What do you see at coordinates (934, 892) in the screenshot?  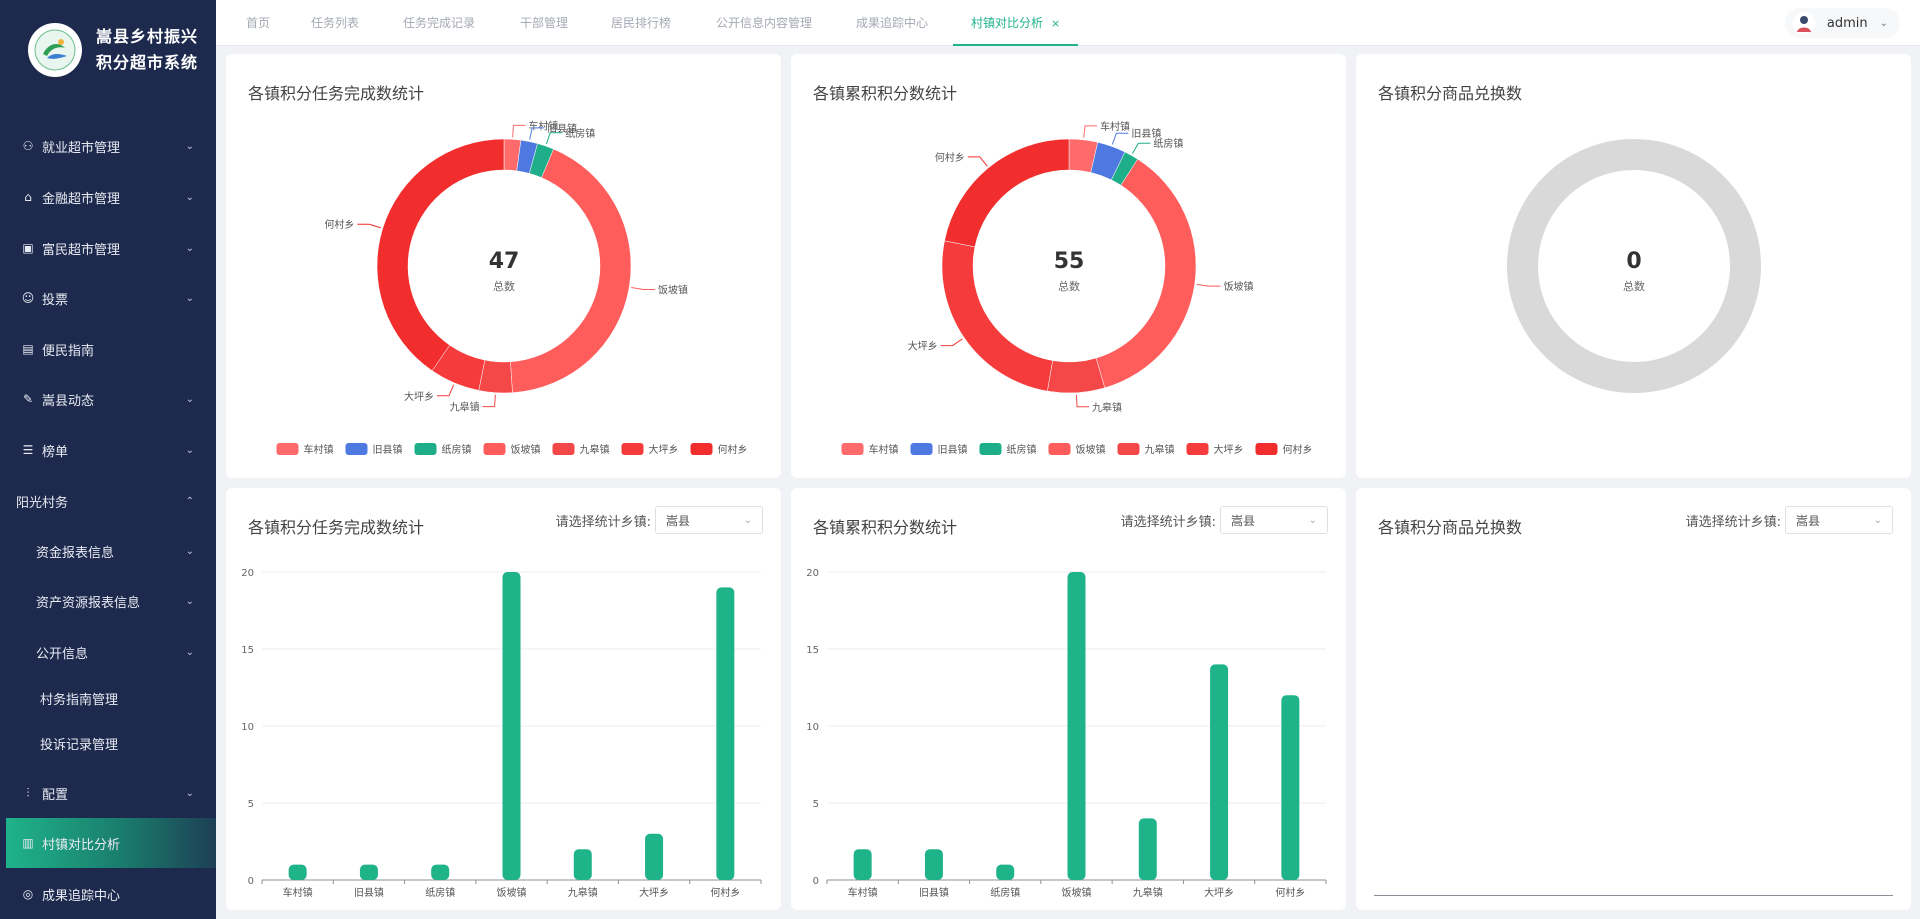 I see `x-tick-label: 旧县镇` at bounding box center [934, 892].